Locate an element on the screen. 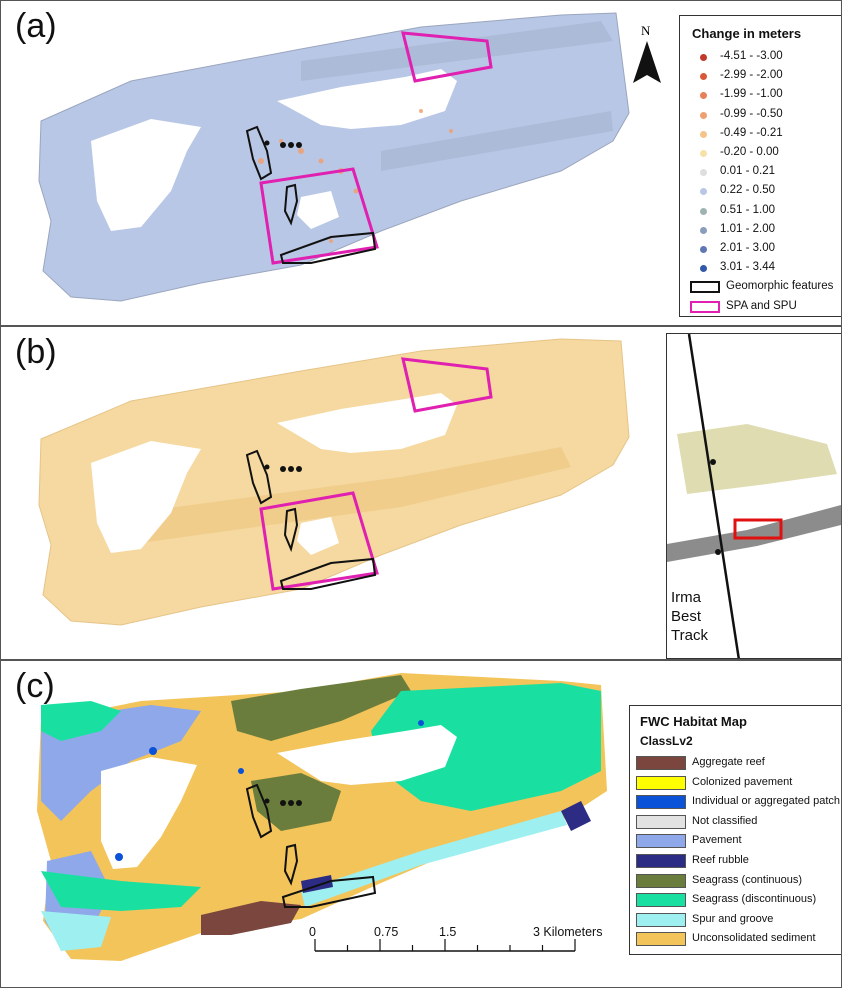  scale-bar-label: 0 is located at coordinates (312, 932).